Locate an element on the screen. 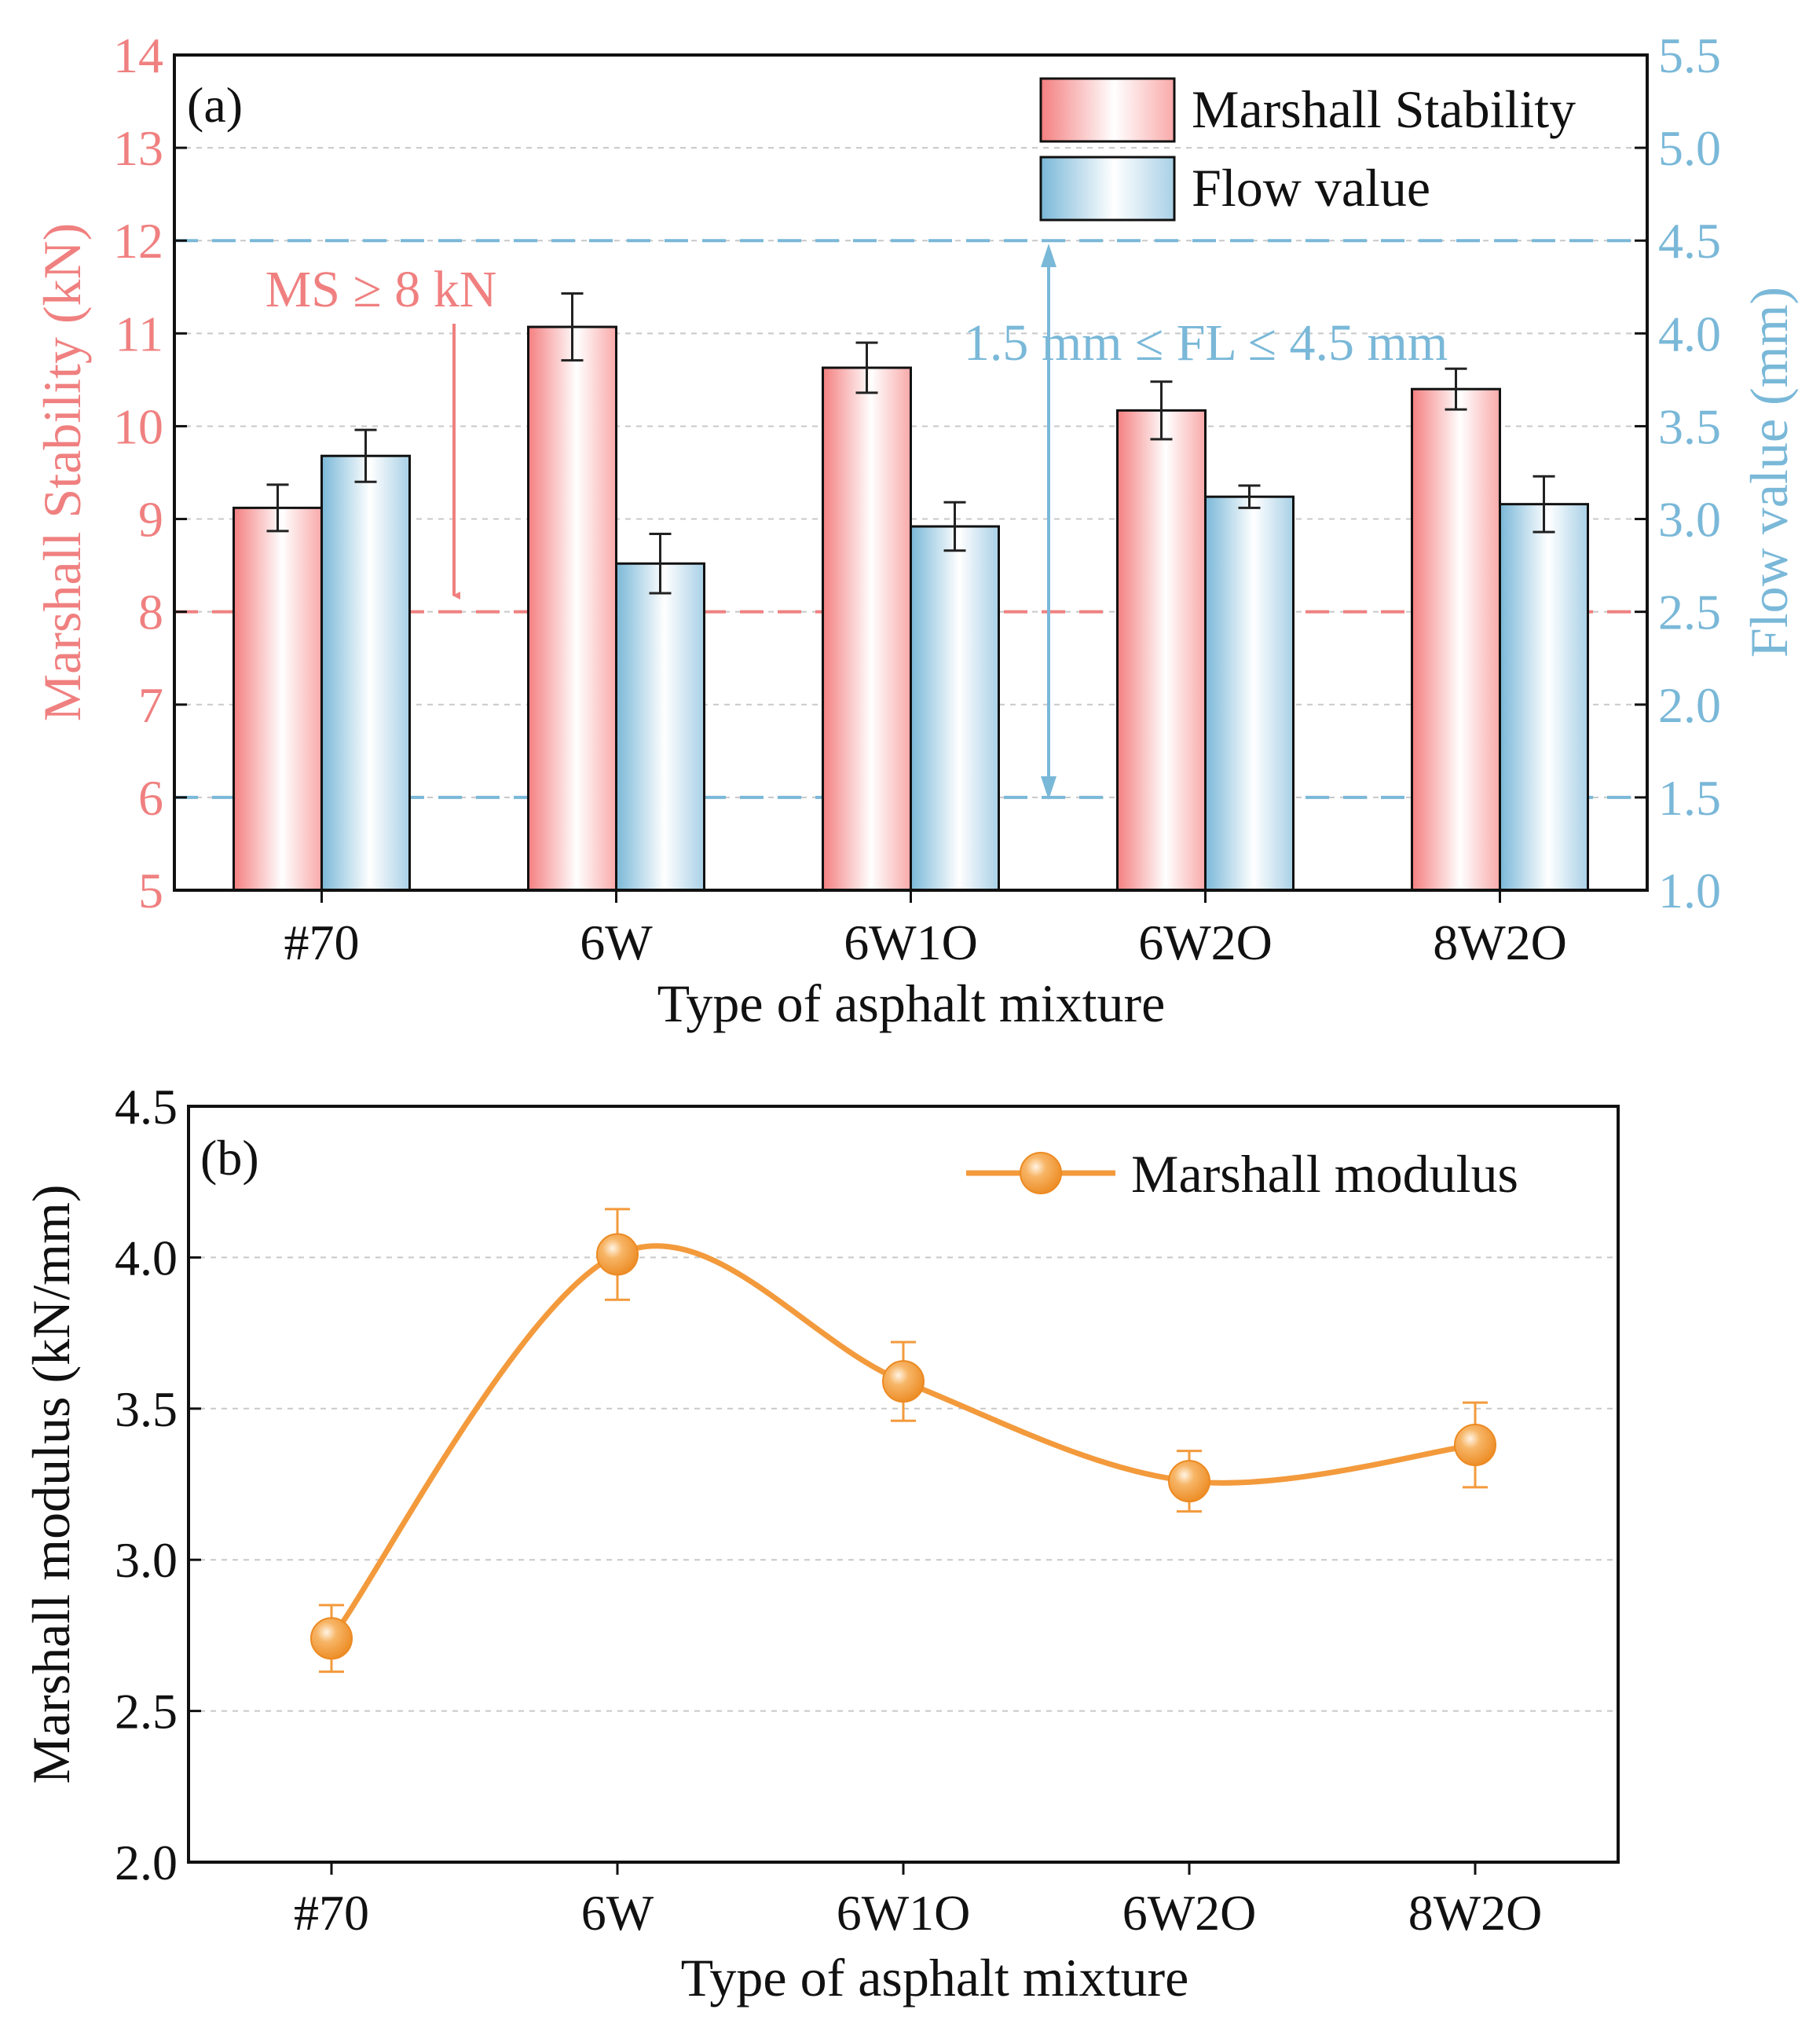 This screenshot has width=1820, height=2035. panel-b-x-tick-label-8W2O: 8W2O is located at coordinates (1475, 1913).